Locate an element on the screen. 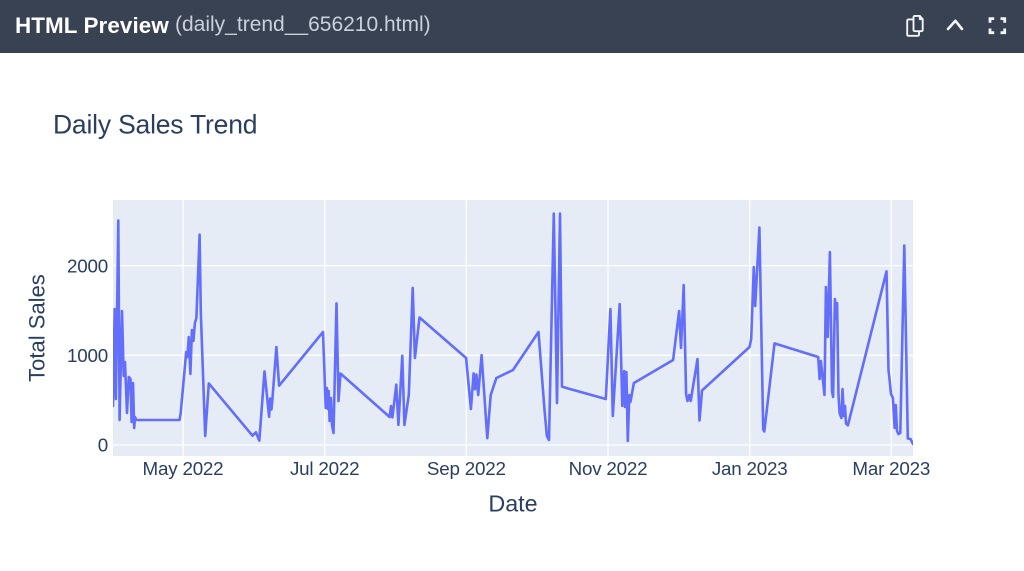 This screenshot has width=1024, height=571. svg-text: Date is located at coordinates (512, 504).